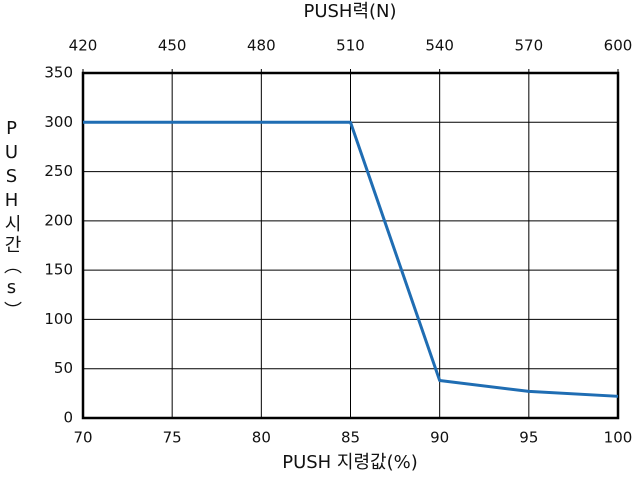 The image size is (633, 477). What do you see at coordinates (618, 46) in the screenshot?
I see `top-tick-label: 600` at bounding box center [618, 46].